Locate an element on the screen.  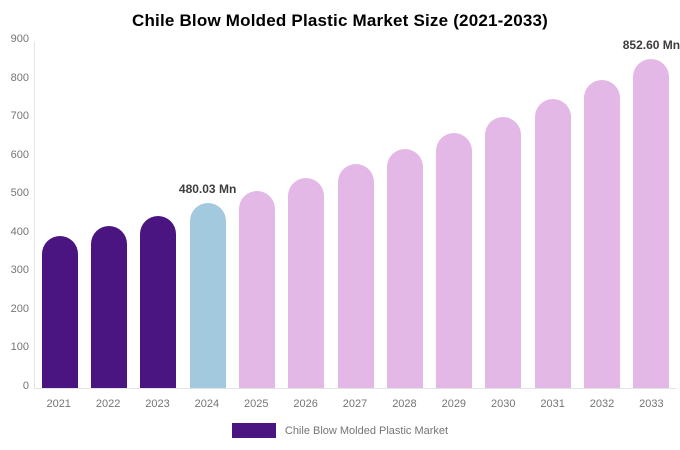
x-axis-tick-label-2025: 2025 is located at coordinates (256, 404).